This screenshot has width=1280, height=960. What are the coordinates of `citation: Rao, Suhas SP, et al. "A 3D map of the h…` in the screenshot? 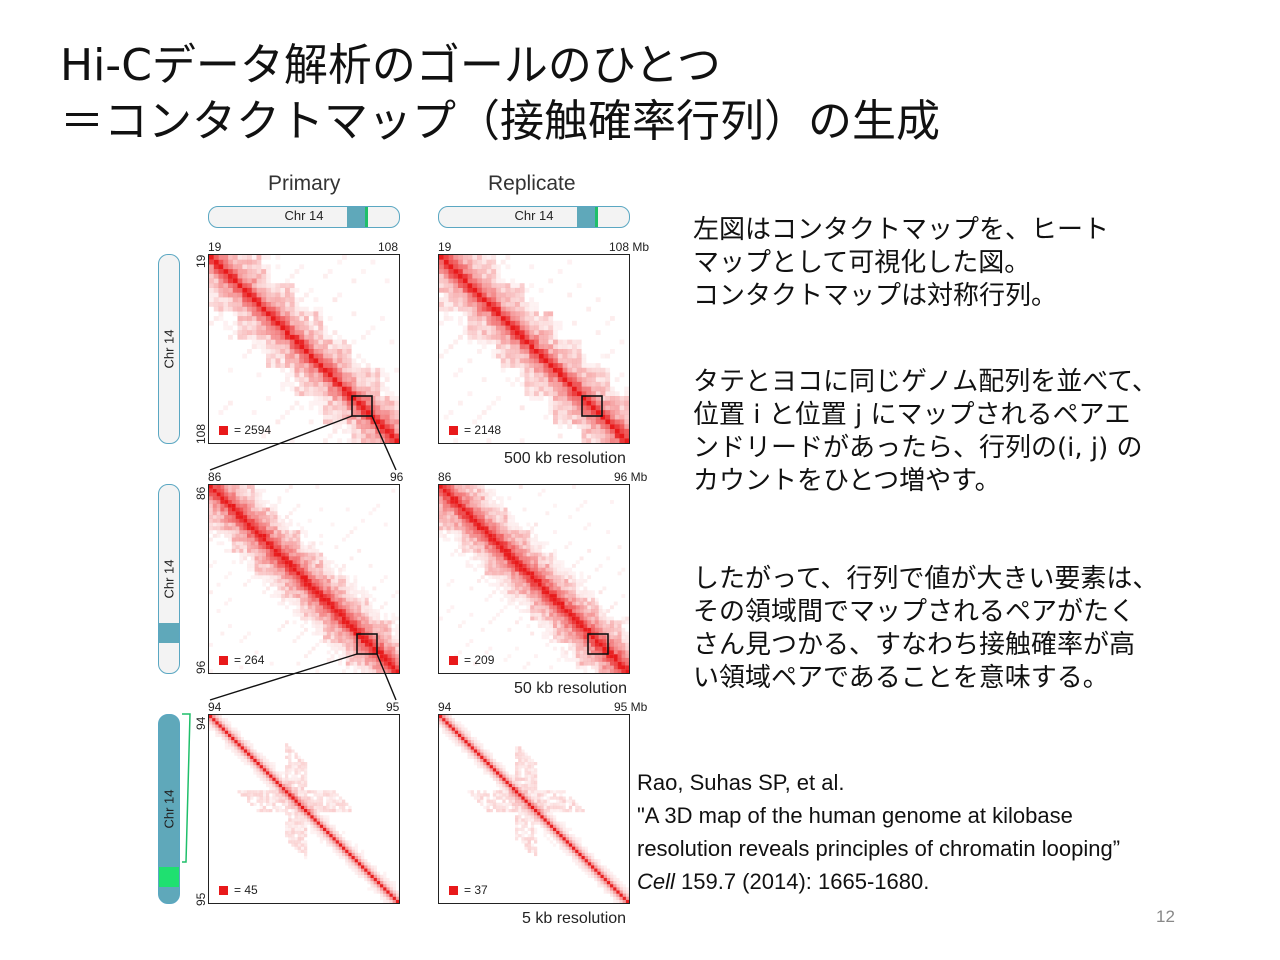 It's located at (879, 832).